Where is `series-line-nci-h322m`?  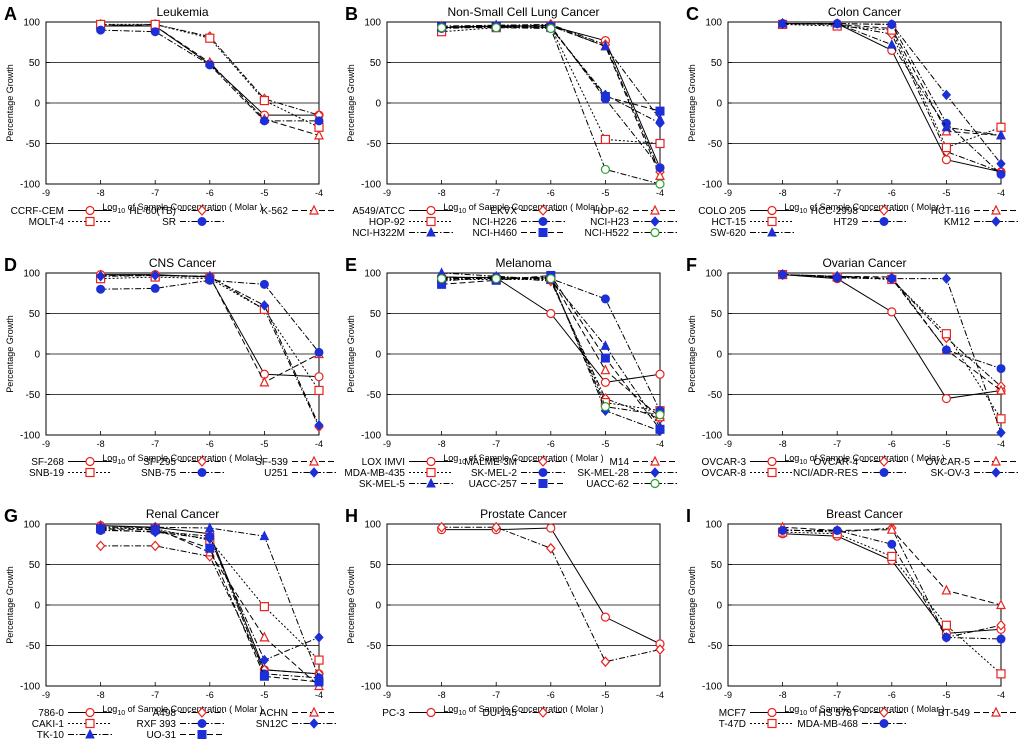
series-line-nci-h322m is located at coordinates (551, 72).